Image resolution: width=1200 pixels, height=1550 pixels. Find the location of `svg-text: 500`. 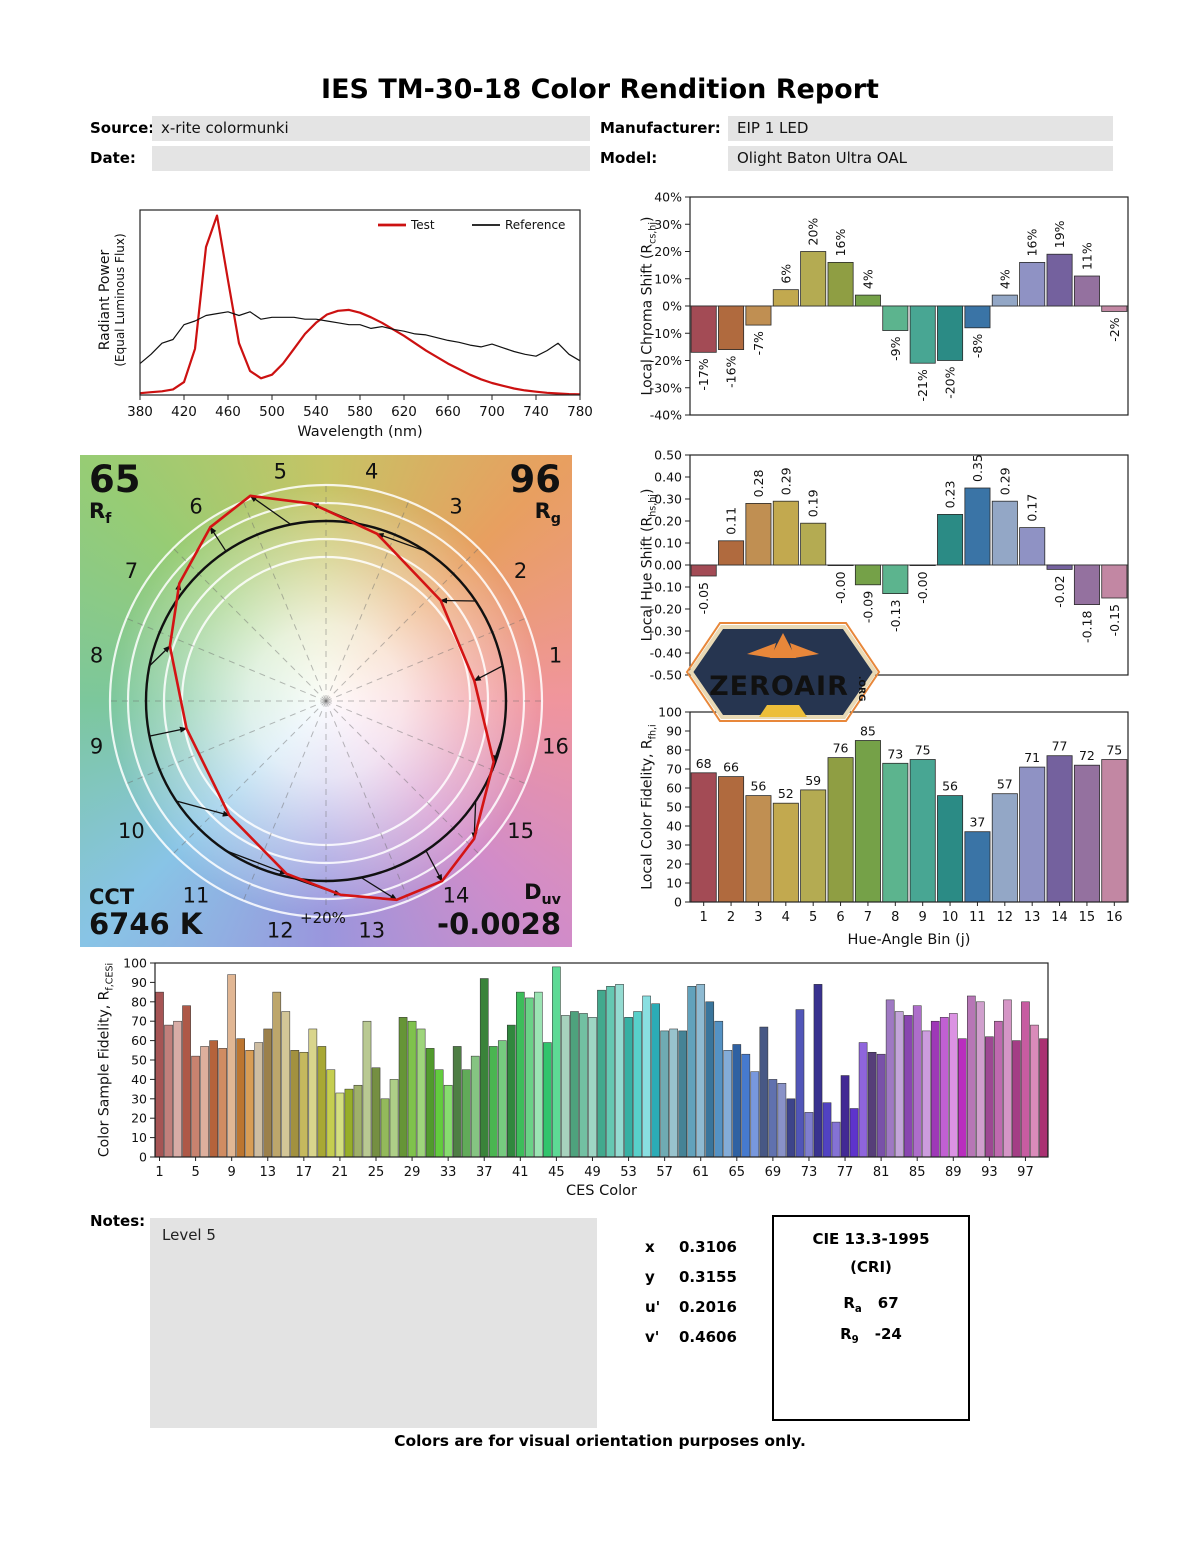

svg-text: 500 is located at coordinates (272, 412).